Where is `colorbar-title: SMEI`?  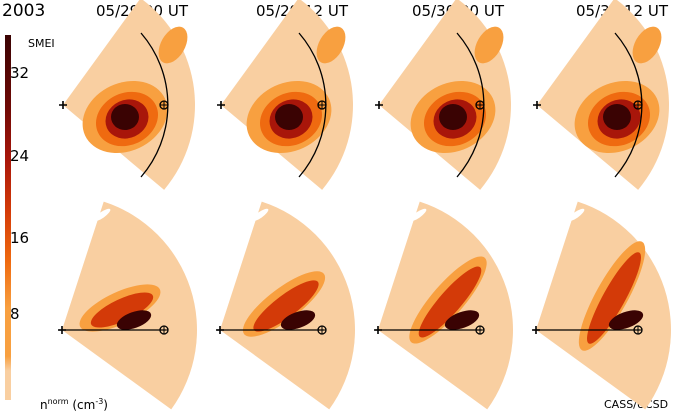 colorbar-title: SMEI is located at coordinates (41, 43).